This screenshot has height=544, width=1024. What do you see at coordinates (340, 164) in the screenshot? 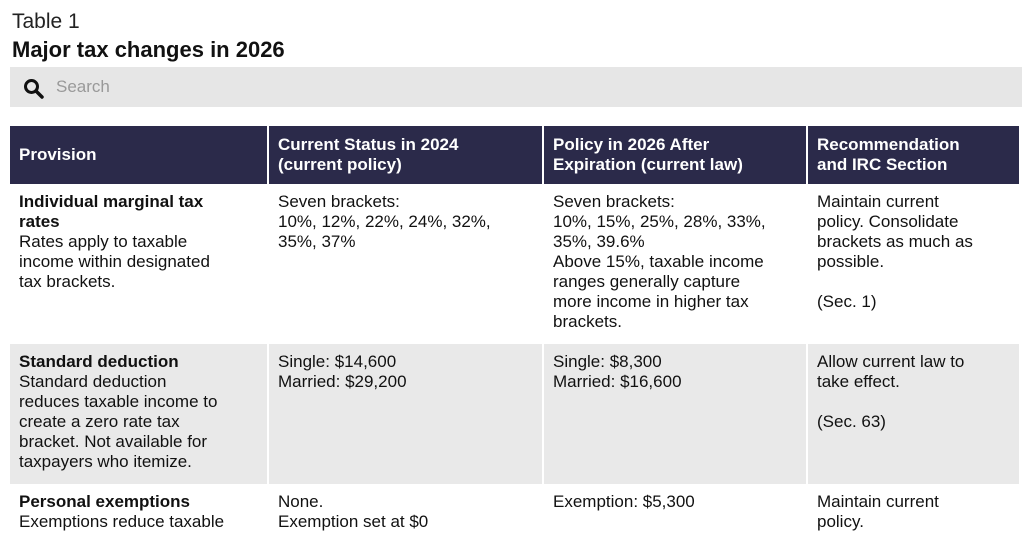
I see `header-line: (current policy)` at bounding box center [340, 164].